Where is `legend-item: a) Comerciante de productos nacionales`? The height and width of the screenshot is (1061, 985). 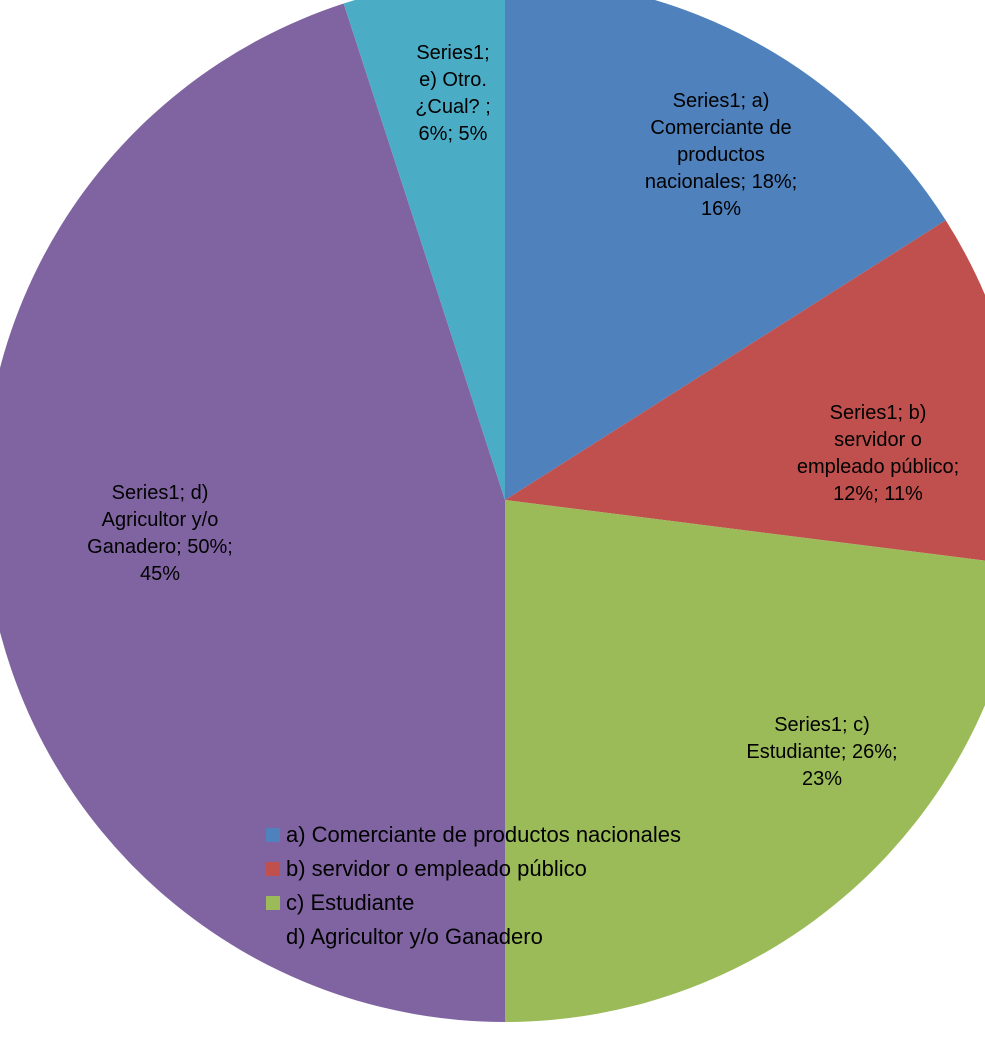 legend-item: a) Comerciante de productos nacionales is located at coordinates (473, 835).